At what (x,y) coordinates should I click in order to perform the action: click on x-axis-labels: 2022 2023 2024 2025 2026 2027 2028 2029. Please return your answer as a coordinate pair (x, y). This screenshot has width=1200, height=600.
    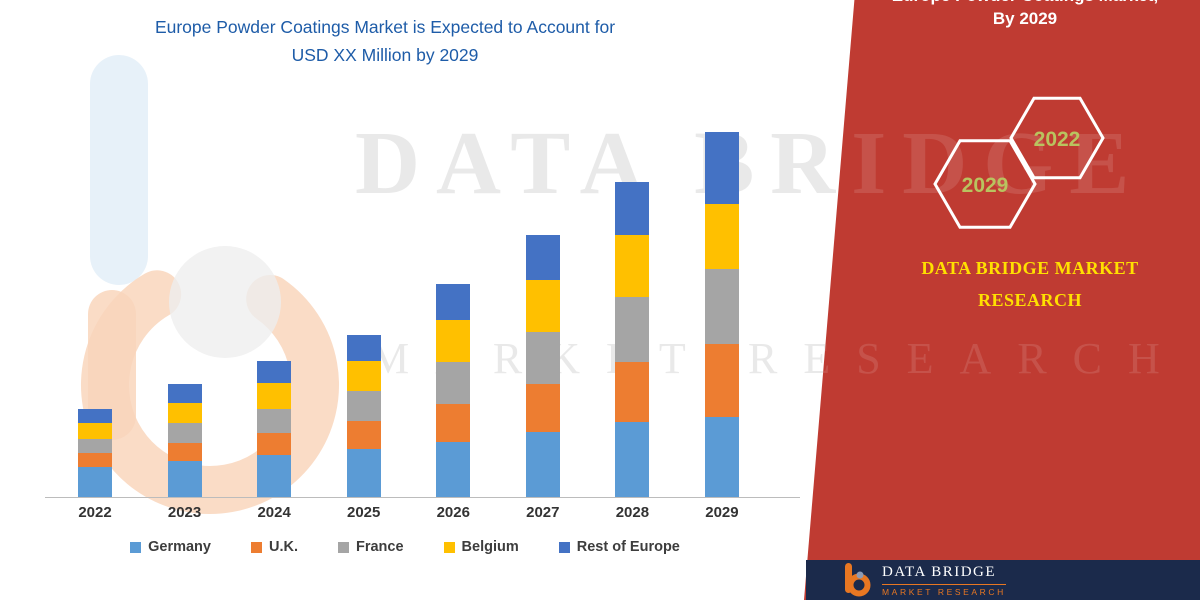
    Looking at the image, I should click on (422, 512).